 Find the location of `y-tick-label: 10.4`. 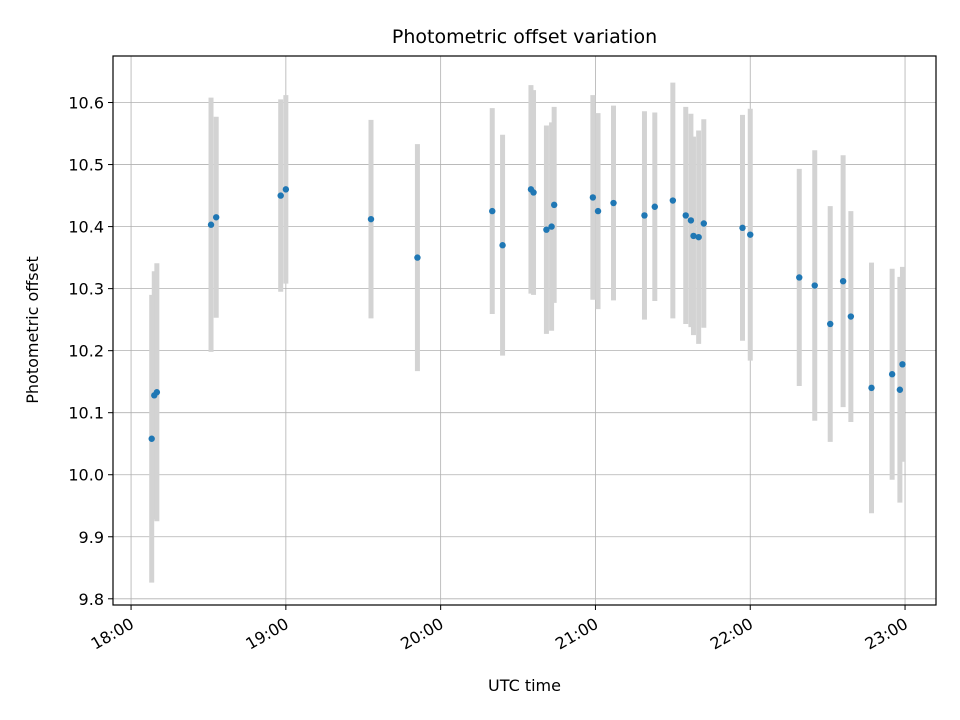

y-tick-label: 10.4 is located at coordinates (86, 227).